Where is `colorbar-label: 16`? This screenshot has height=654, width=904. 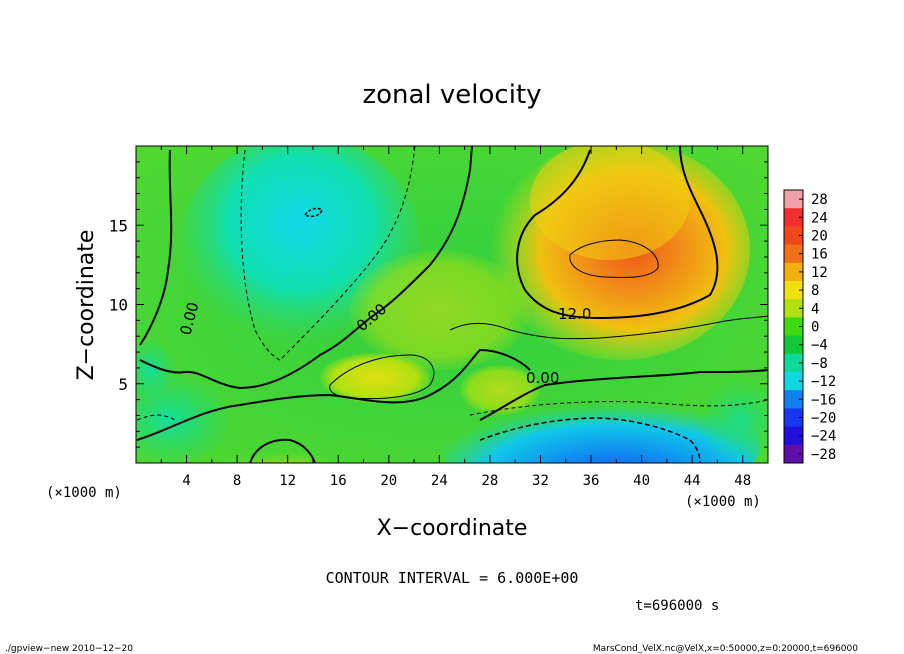
colorbar-label: 16 is located at coordinates (819, 255).